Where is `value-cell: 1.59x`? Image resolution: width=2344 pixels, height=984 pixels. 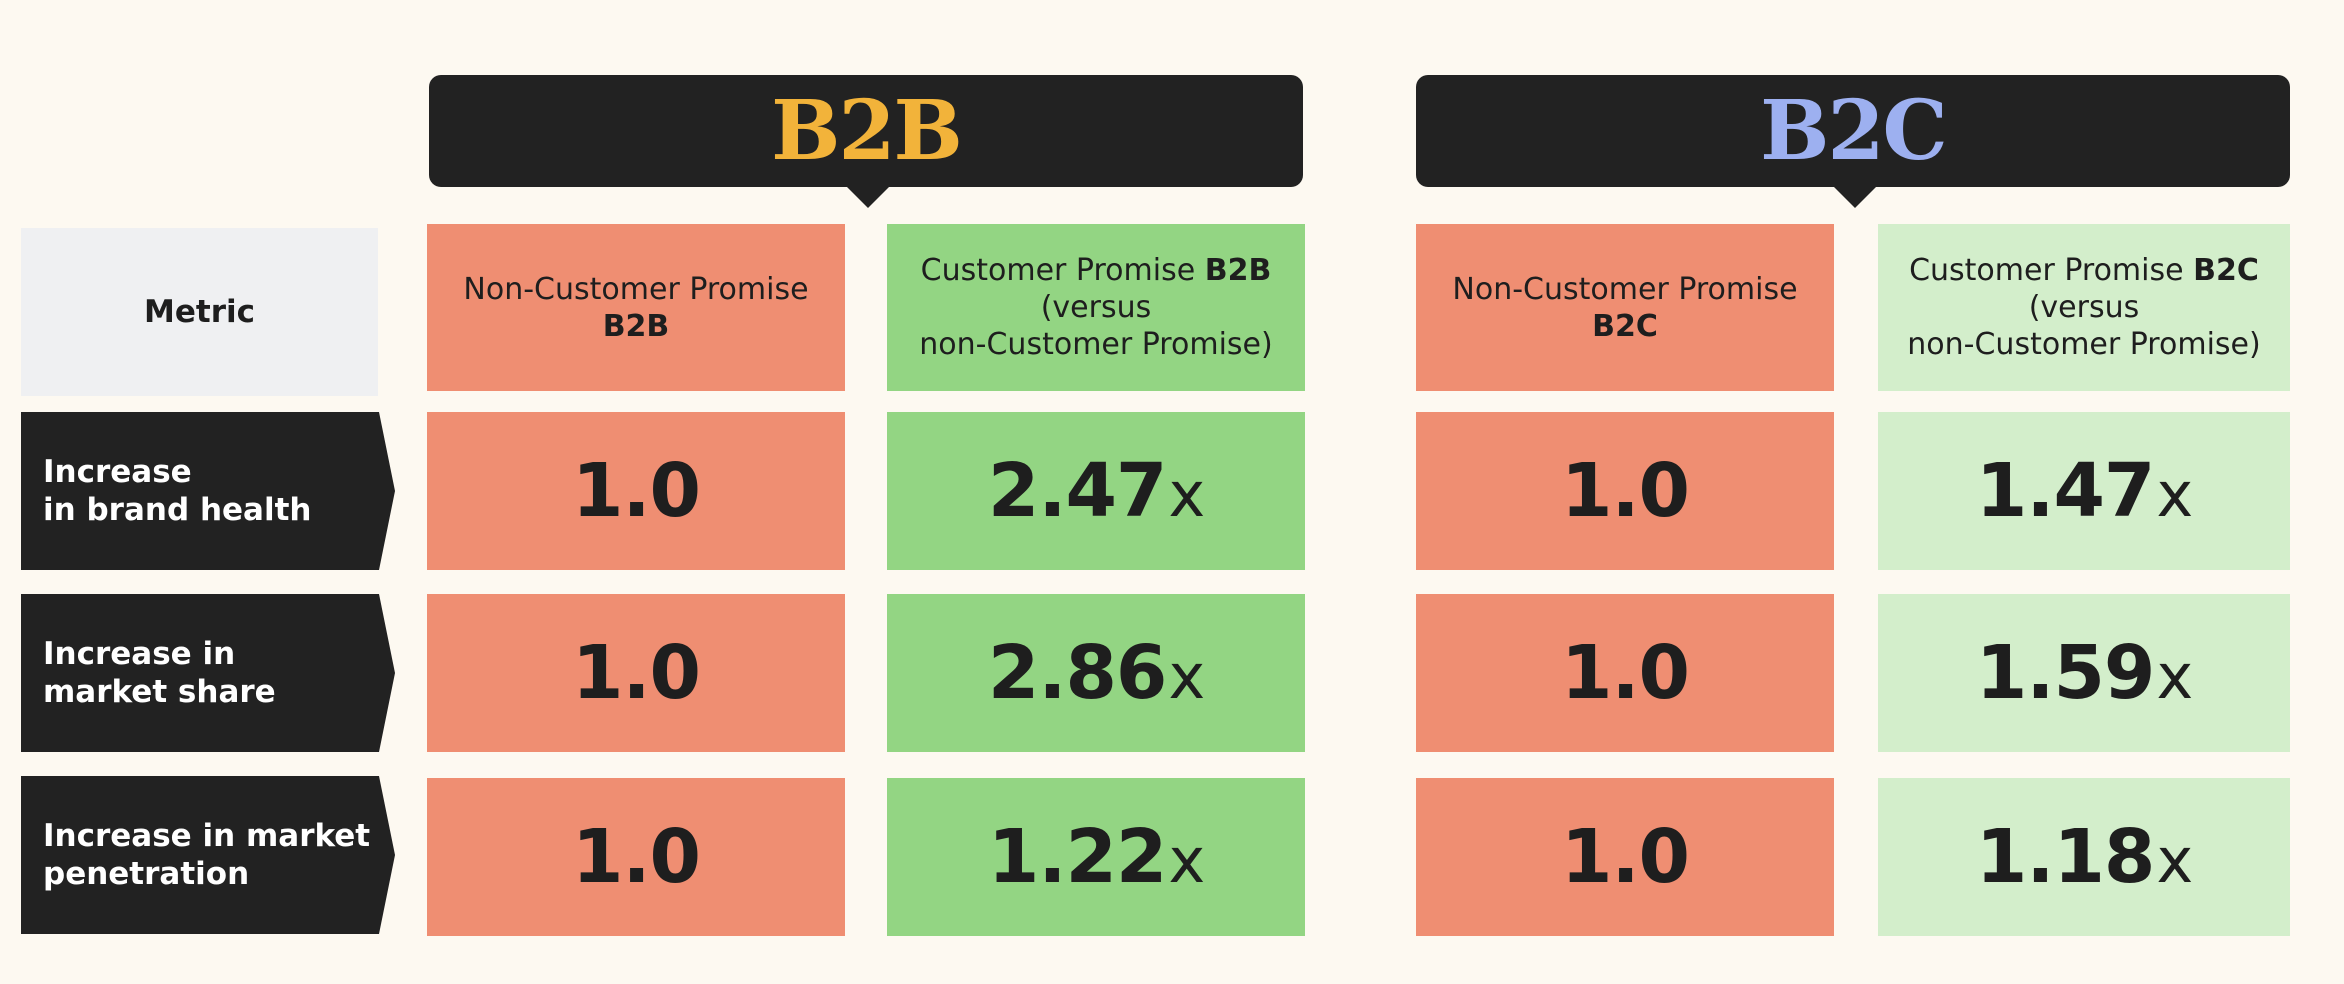 value-cell: 1.59x is located at coordinates (2084, 673).